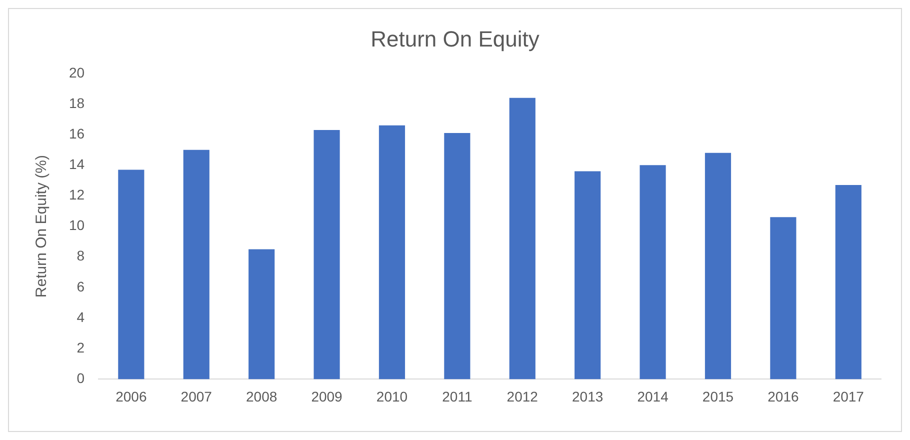 The image size is (910, 440). Describe the element at coordinates (457, 396) in the screenshot. I see `x-tick-label: 2011` at that location.